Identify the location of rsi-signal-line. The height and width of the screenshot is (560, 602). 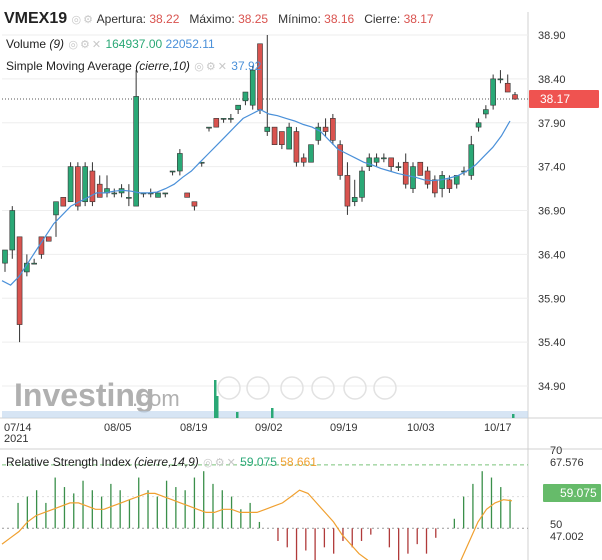
(257, 524).